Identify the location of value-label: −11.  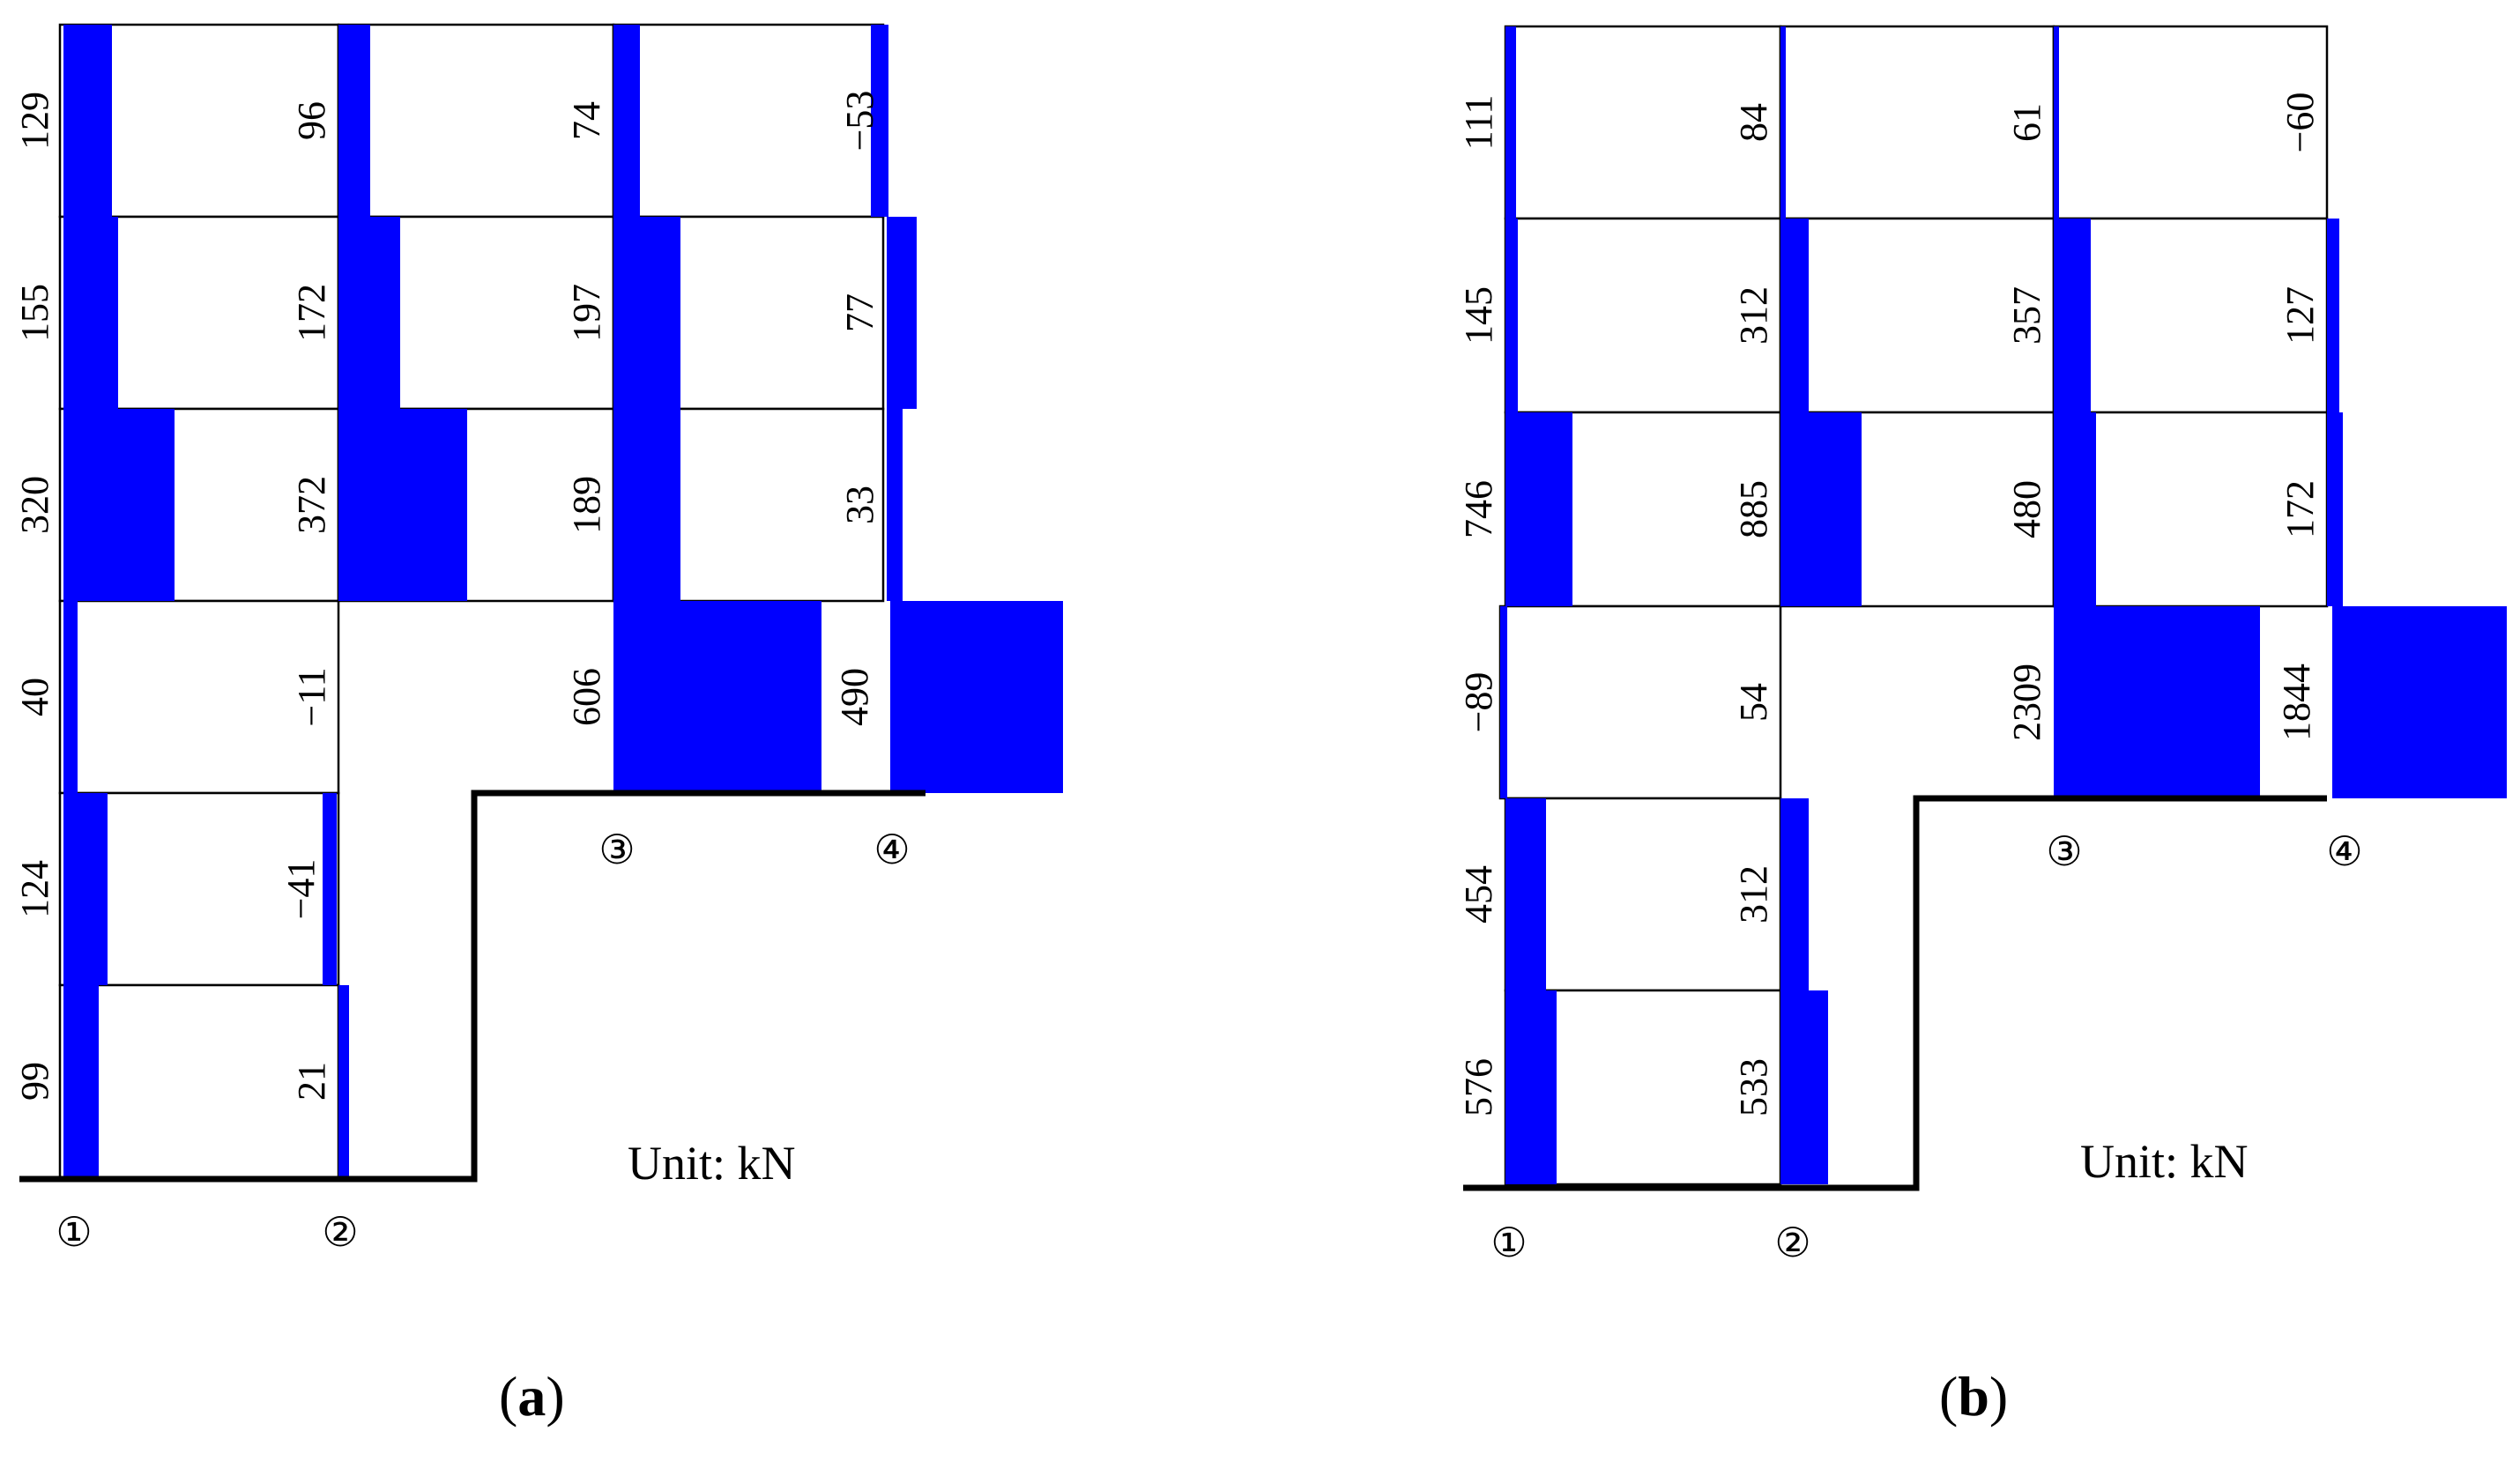
(311, 696).